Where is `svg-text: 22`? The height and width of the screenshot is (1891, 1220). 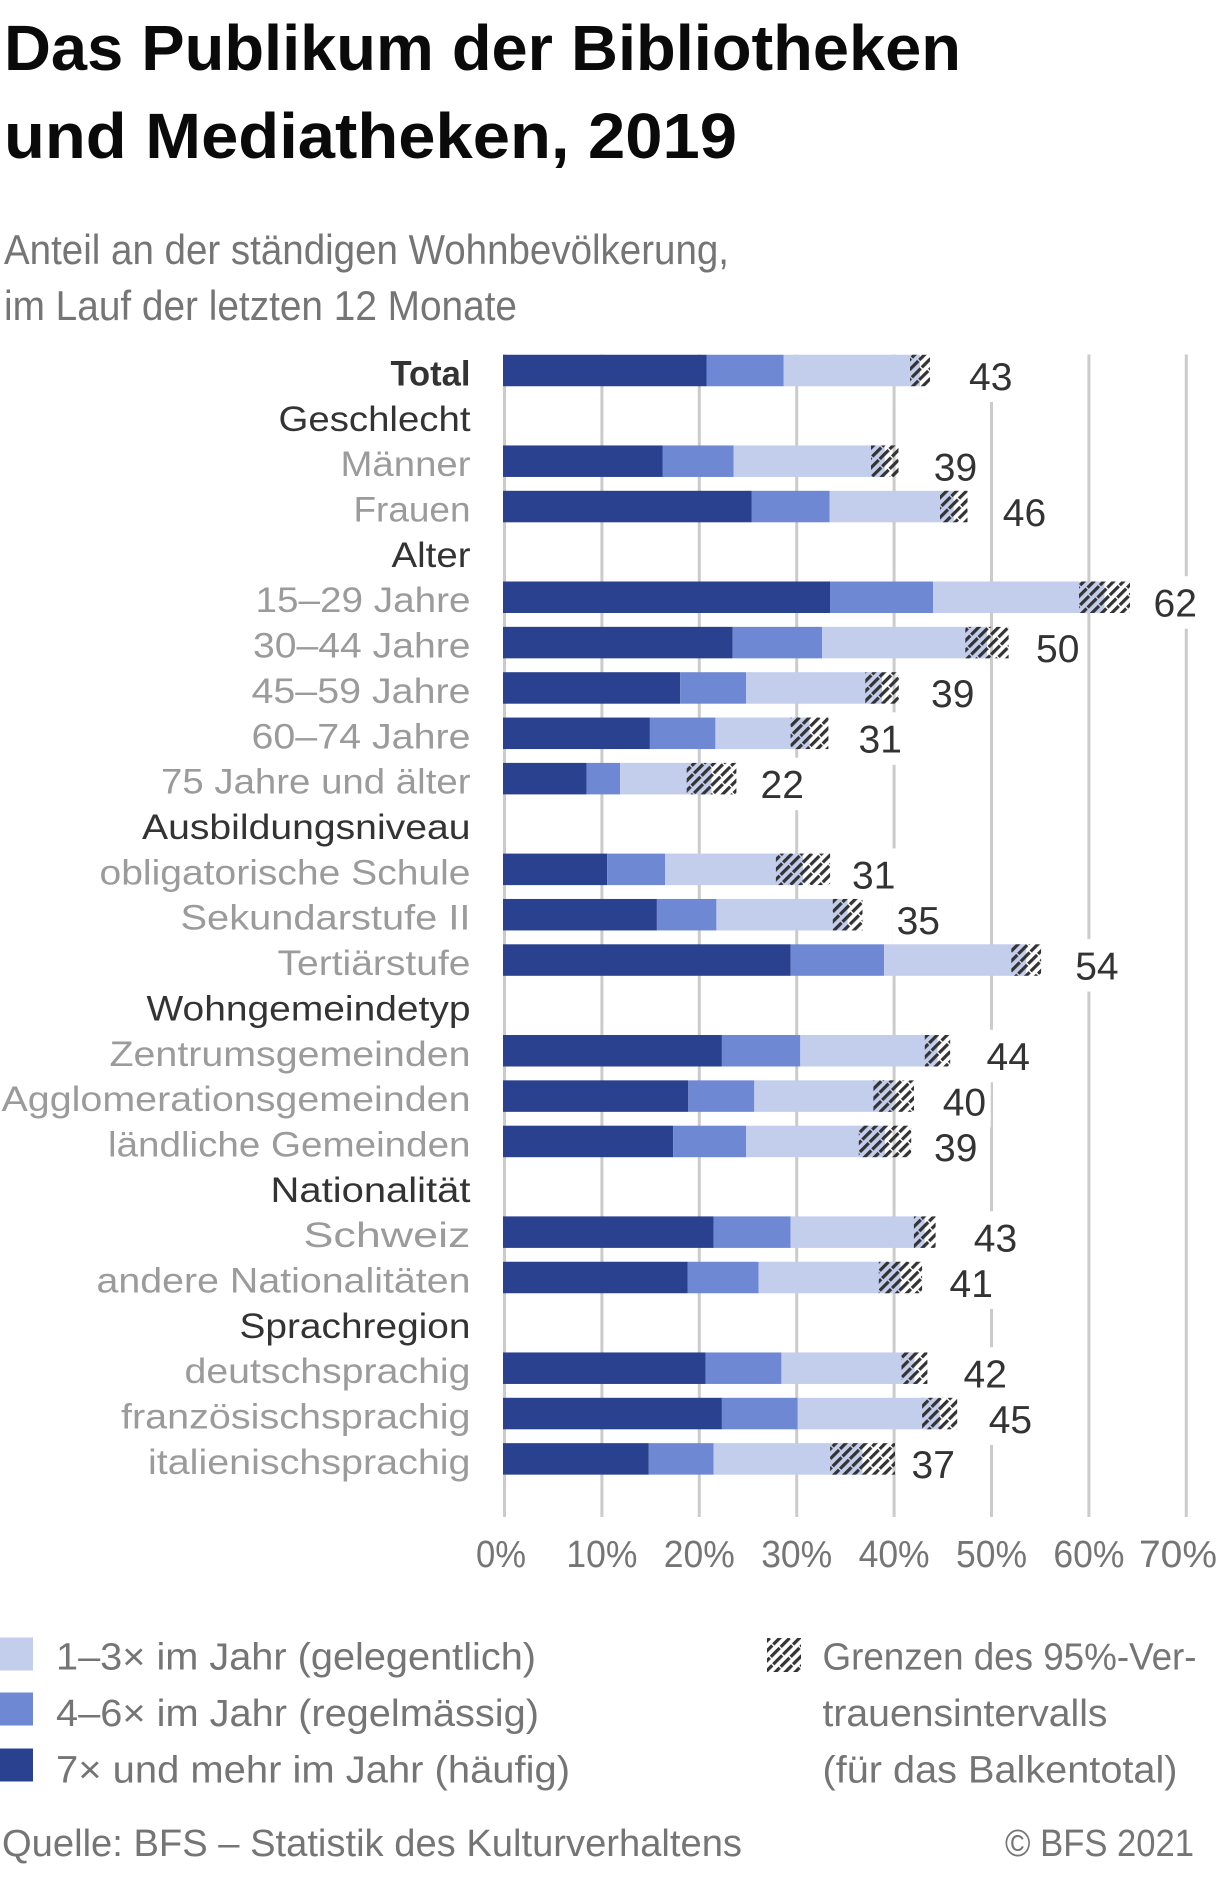
svg-text: 22 is located at coordinates (782, 785).